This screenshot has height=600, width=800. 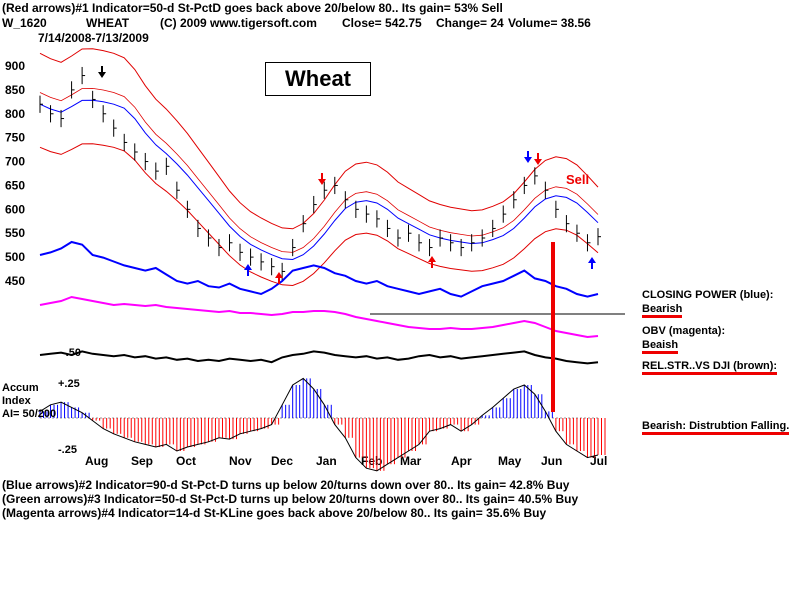 What do you see at coordinates (71, 353) in the screenshot?
I see `rel-str-tick: -.50` at bounding box center [71, 353].